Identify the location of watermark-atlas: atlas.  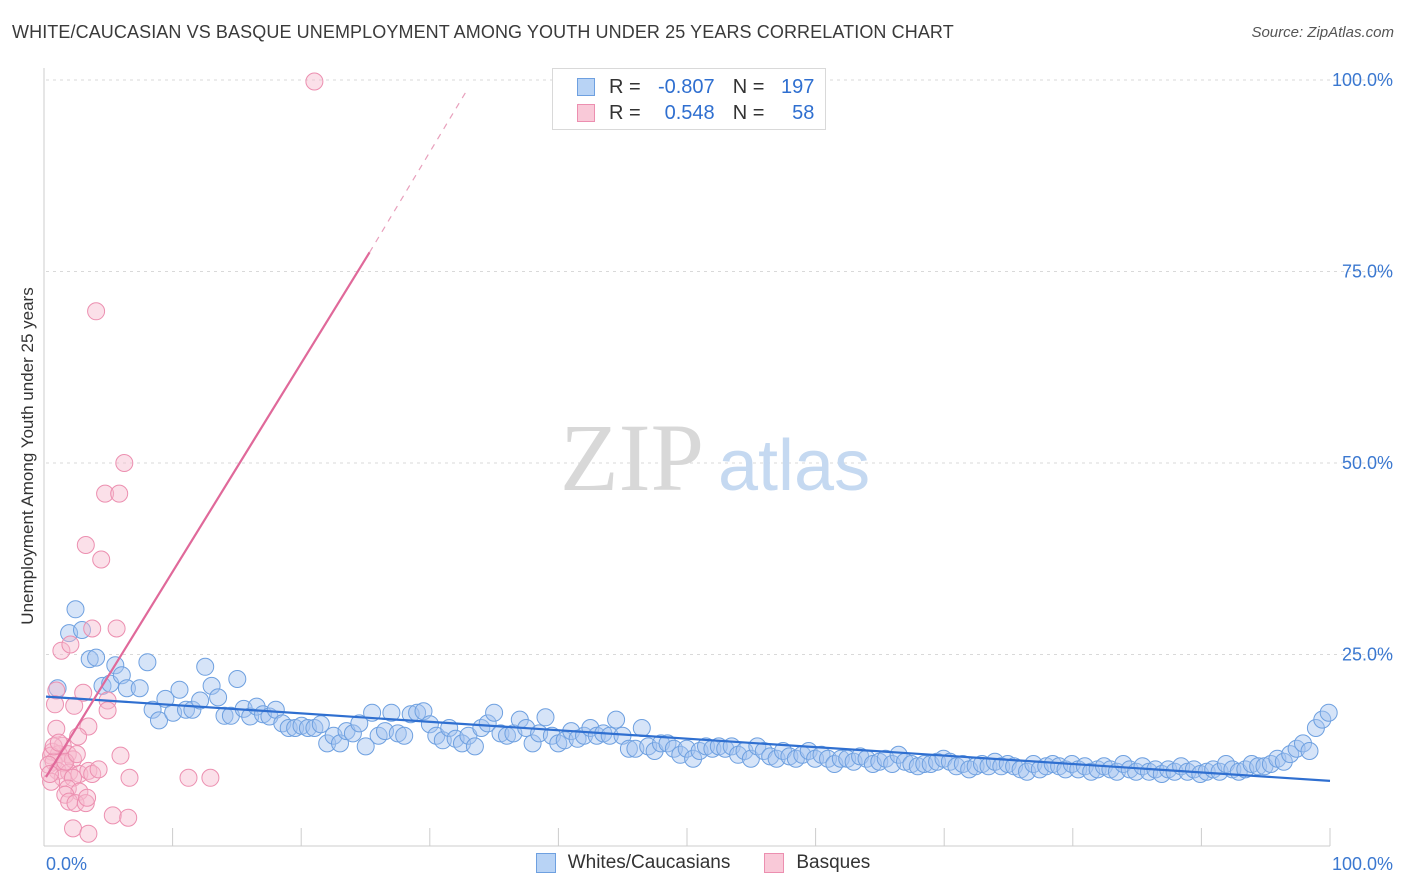
(794, 466).